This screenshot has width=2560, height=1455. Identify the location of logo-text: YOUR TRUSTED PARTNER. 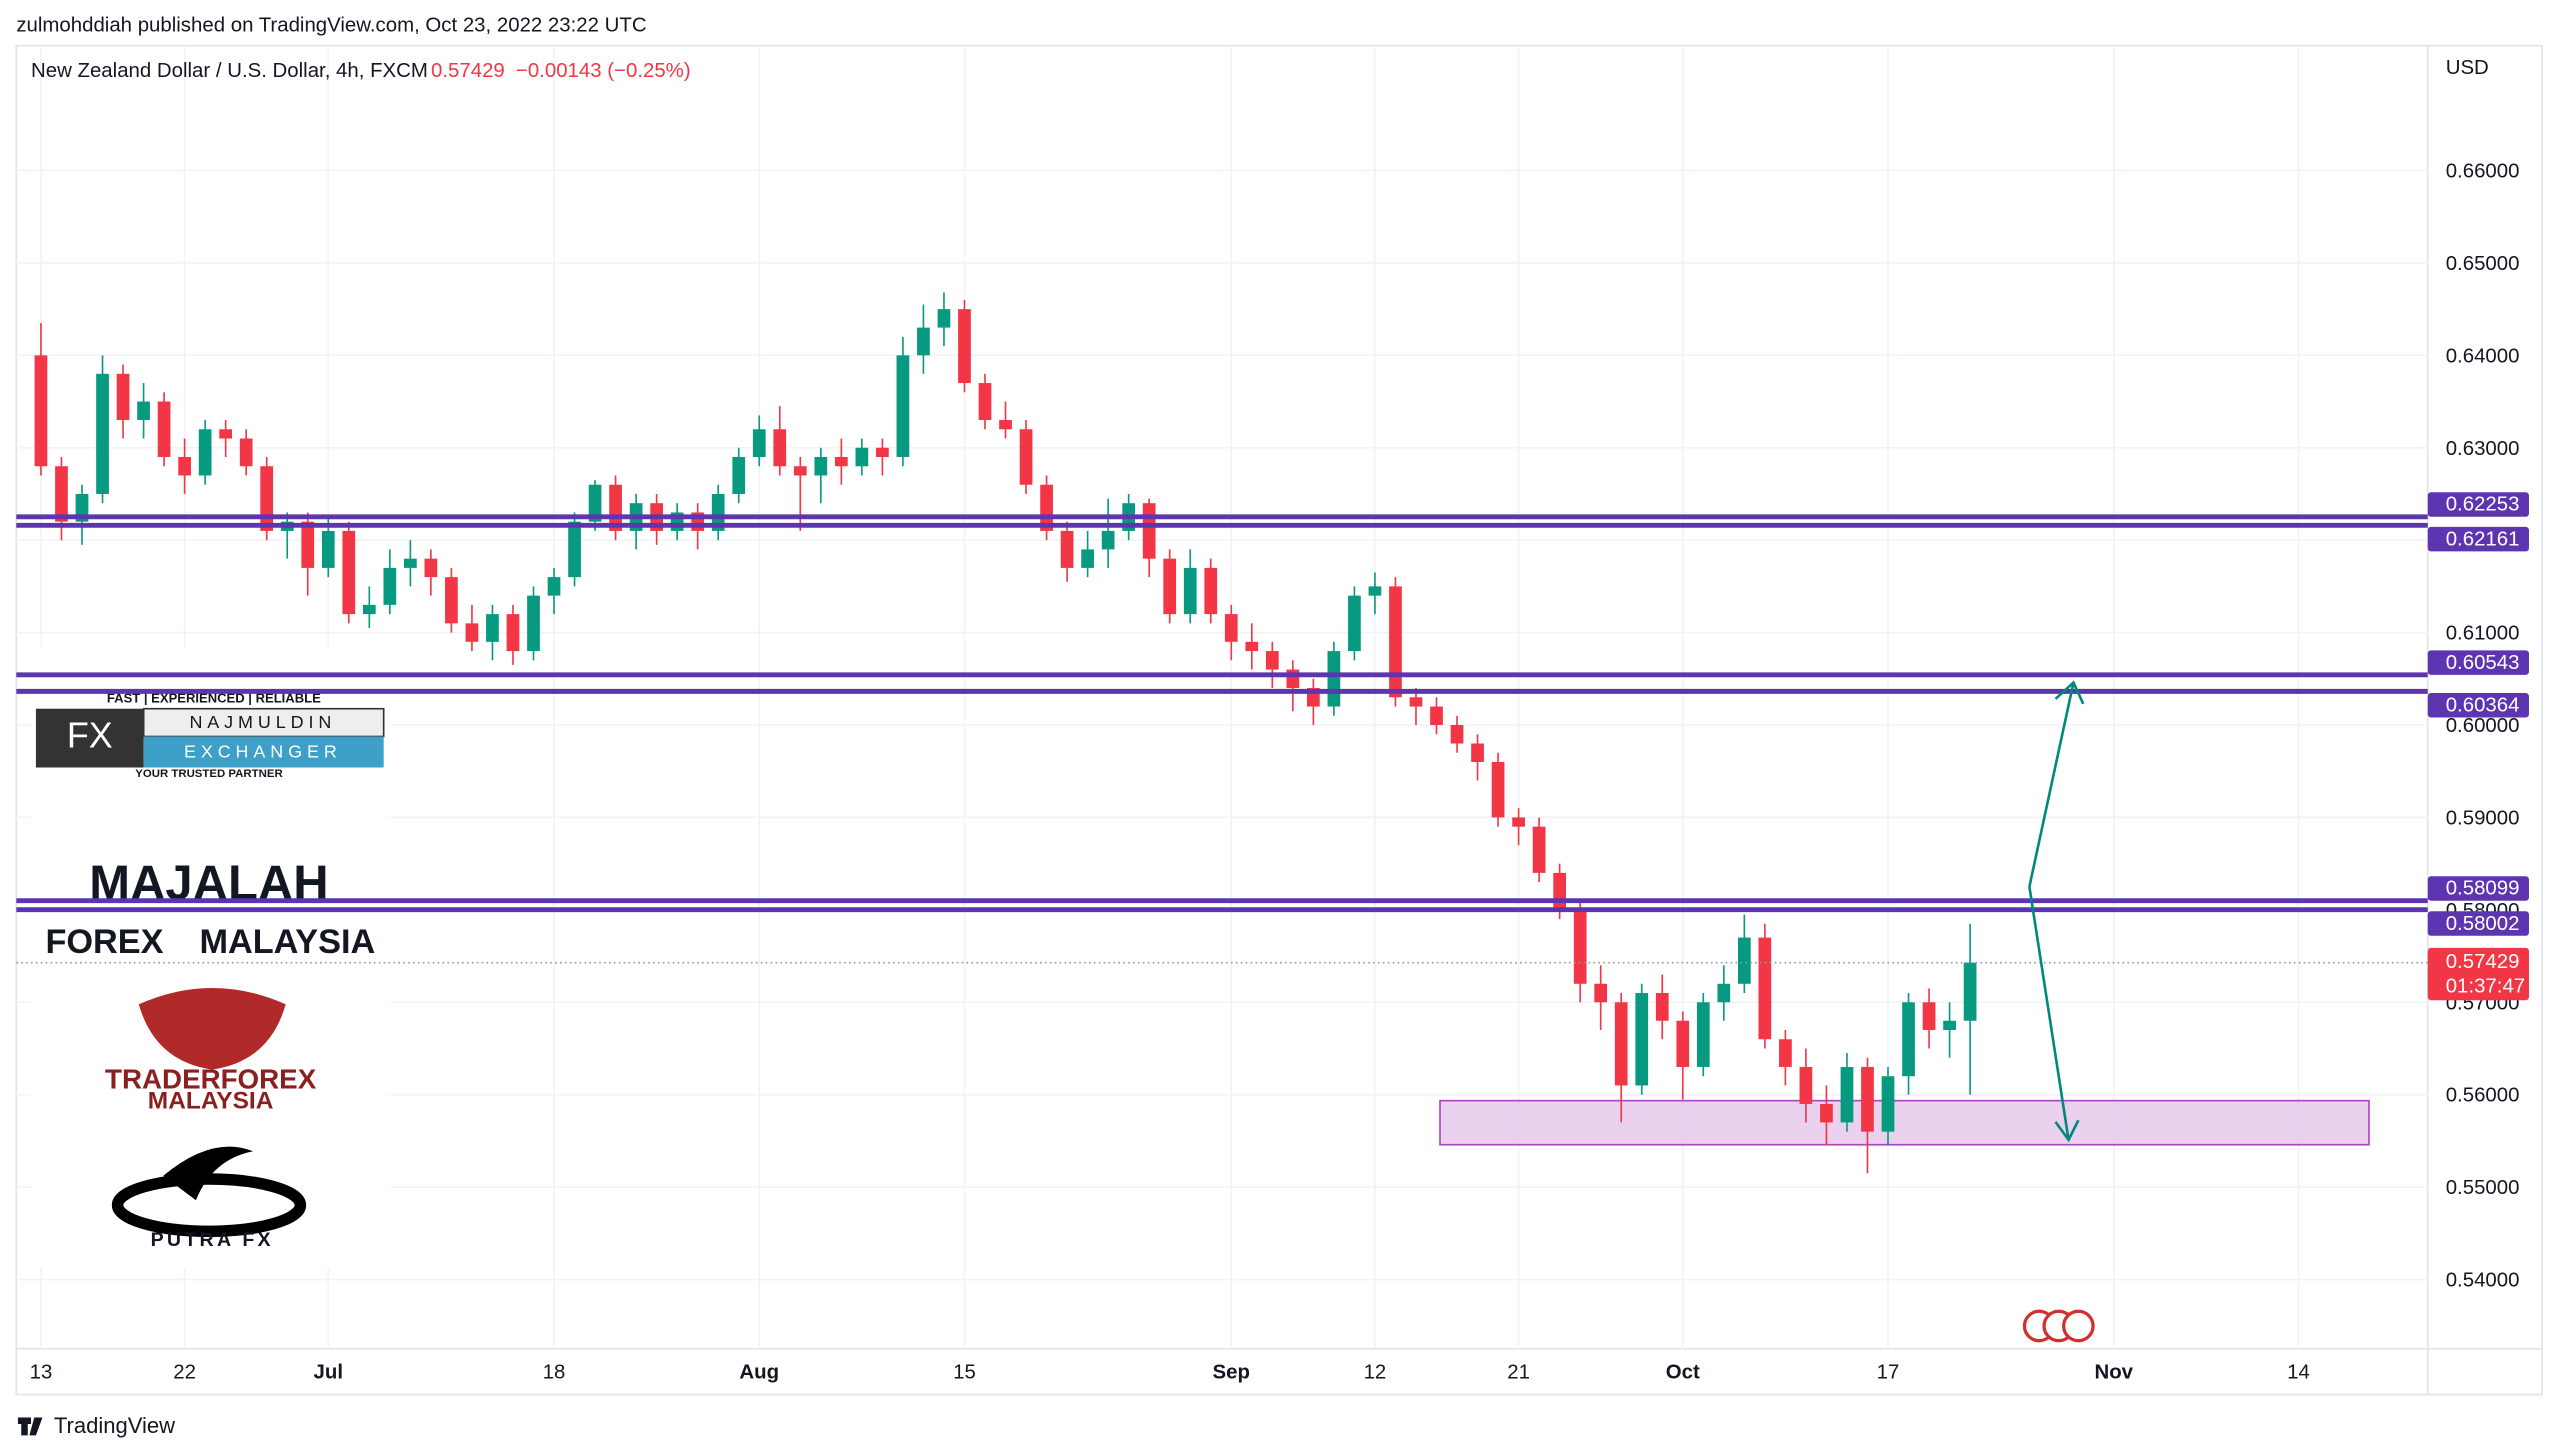
(208, 774).